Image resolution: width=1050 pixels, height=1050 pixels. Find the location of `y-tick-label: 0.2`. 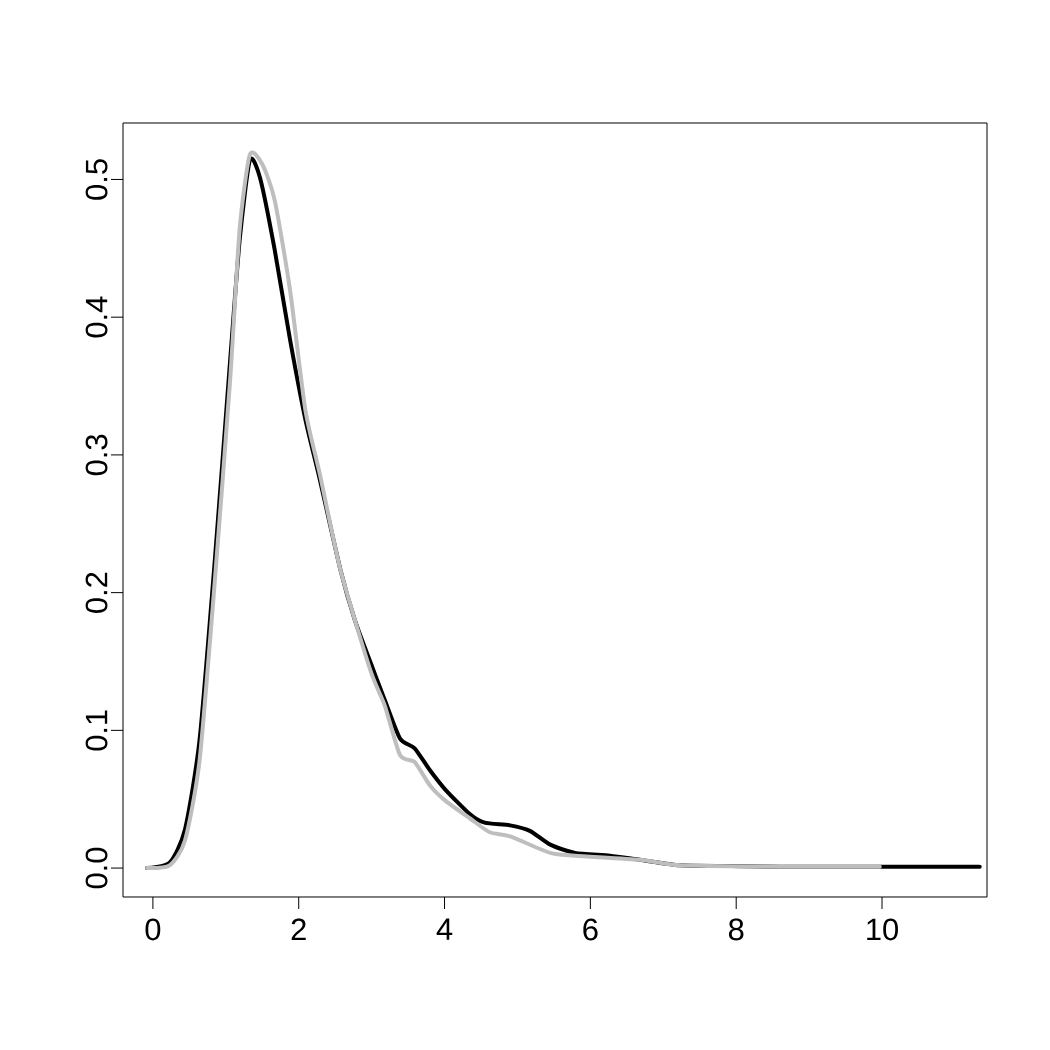

y-tick-label: 0.2 is located at coordinates (96, 592).